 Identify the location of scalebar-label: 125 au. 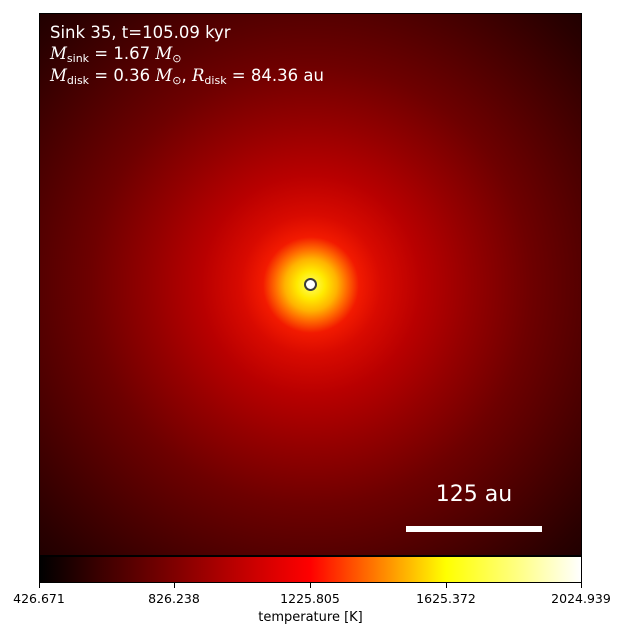
(474, 494).